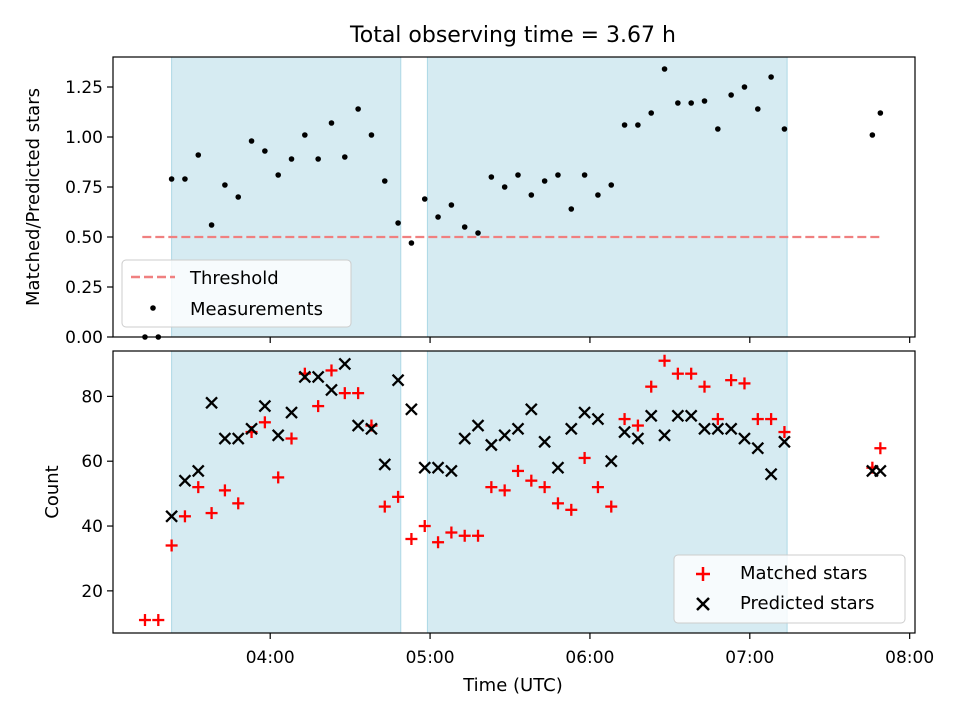 The width and height of the screenshot is (960, 720). I want to click on x-tick-label: 08:00, so click(909, 658).